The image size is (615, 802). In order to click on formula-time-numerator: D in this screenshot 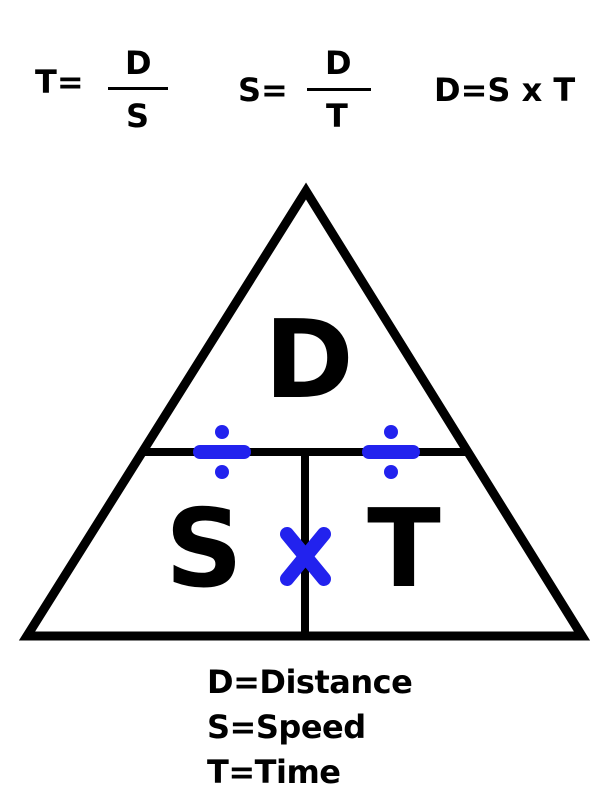, I will do `click(138, 63)`.